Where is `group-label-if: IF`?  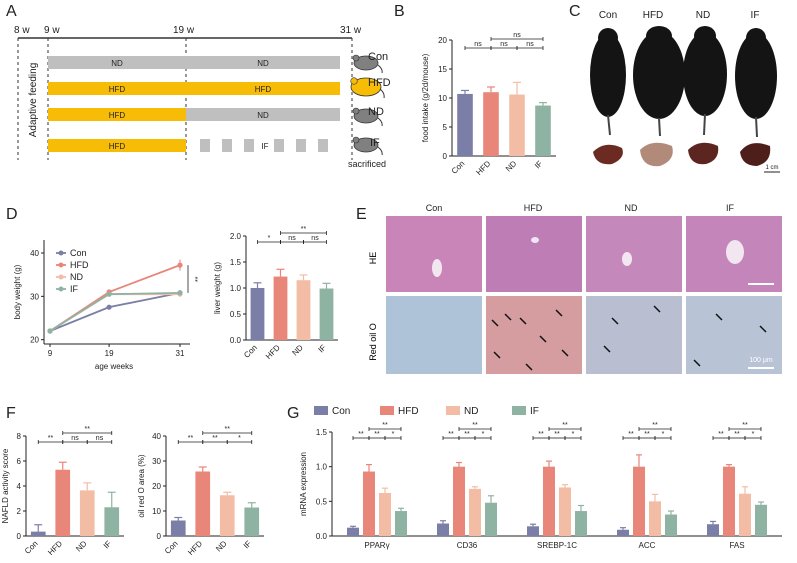
group-label-if: IF is located at coordinates (375, 143).